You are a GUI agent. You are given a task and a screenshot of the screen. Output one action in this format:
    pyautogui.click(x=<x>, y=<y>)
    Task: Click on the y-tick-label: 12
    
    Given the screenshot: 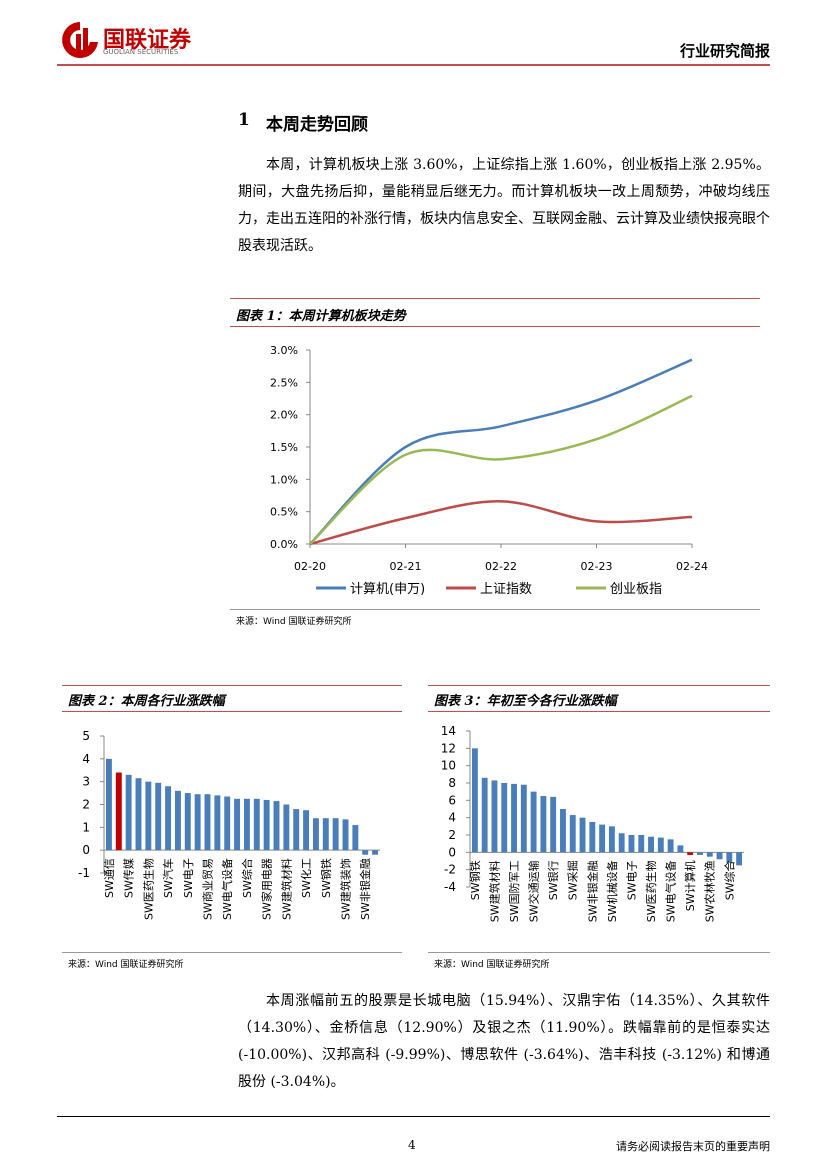 What is the action you would take?
    pyautogui.click(x=448, y=748)
    